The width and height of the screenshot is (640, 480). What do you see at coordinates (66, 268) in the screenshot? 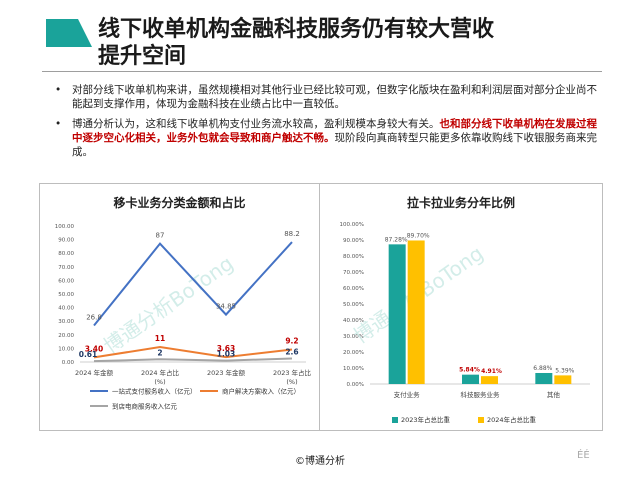
I see `y-tick-label: 70.00` at bounding box center [66, 268].